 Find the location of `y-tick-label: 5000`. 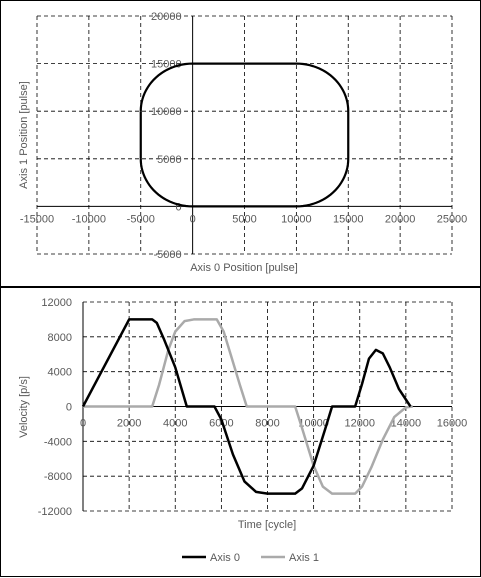

y-tick-label: 5000 is located at coordinates (169, 160).